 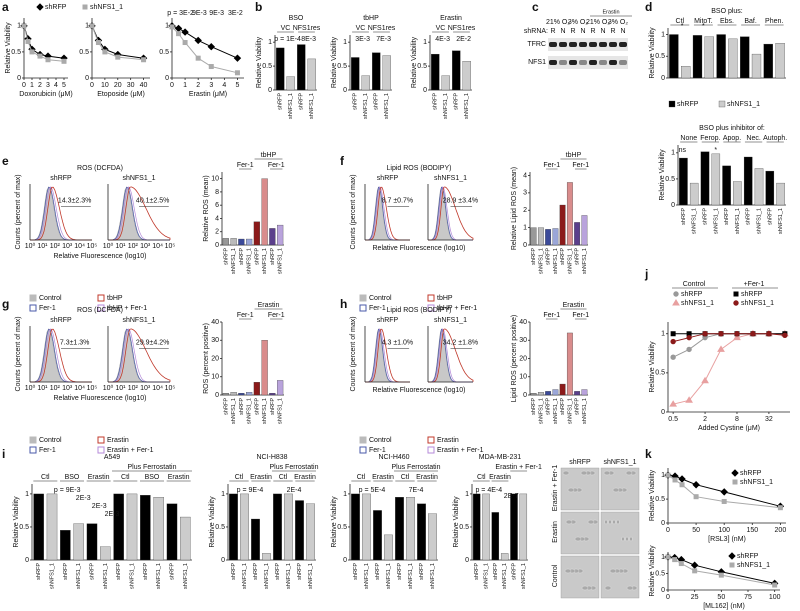 What do you see at coordinates (748, 556) in the screenshot?
I see `legend-label: shRFP` at bounding box center [748, 556].